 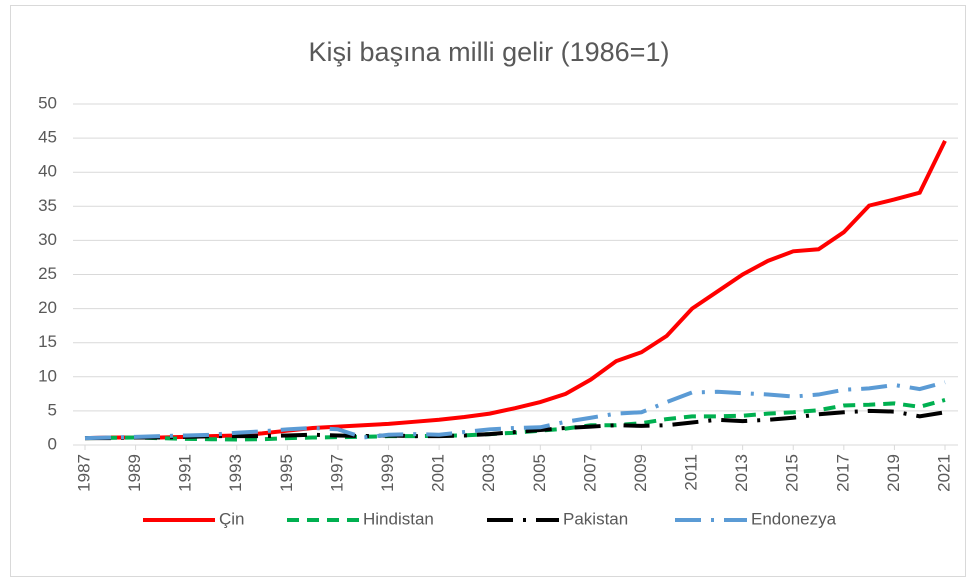 I want to click on legend-label: Endonezya, so click(x=794, y=518).